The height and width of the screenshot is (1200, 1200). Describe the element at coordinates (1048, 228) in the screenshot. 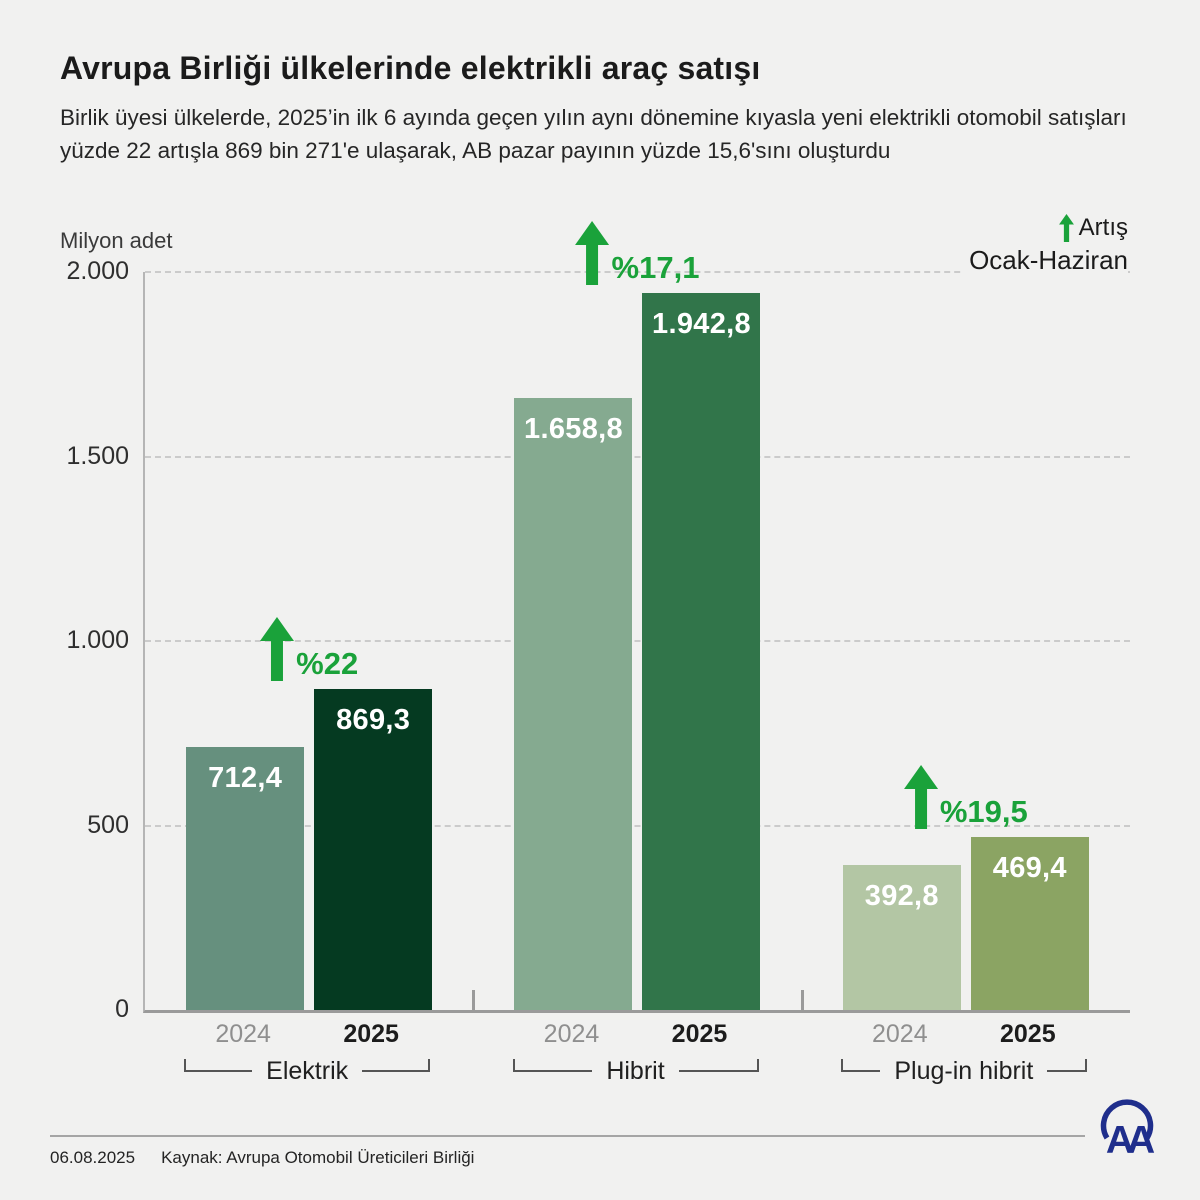

I see `legend-increase-row: Artış` at that location.